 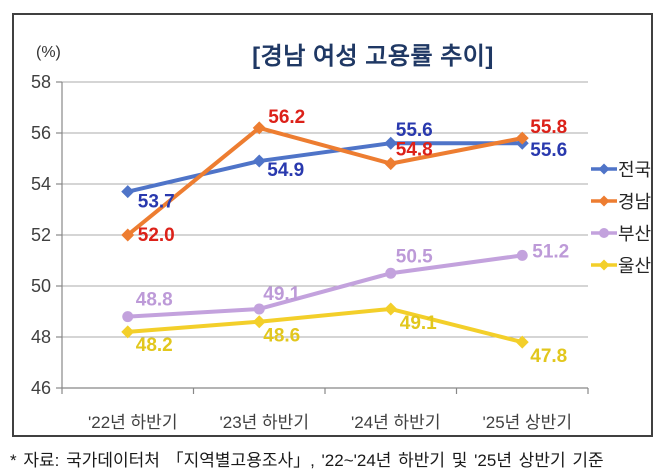 What do you see at coordinates (550, 251) in the screenshot?
I see `svg-text: 51.2` at bounding box center [550, 251].